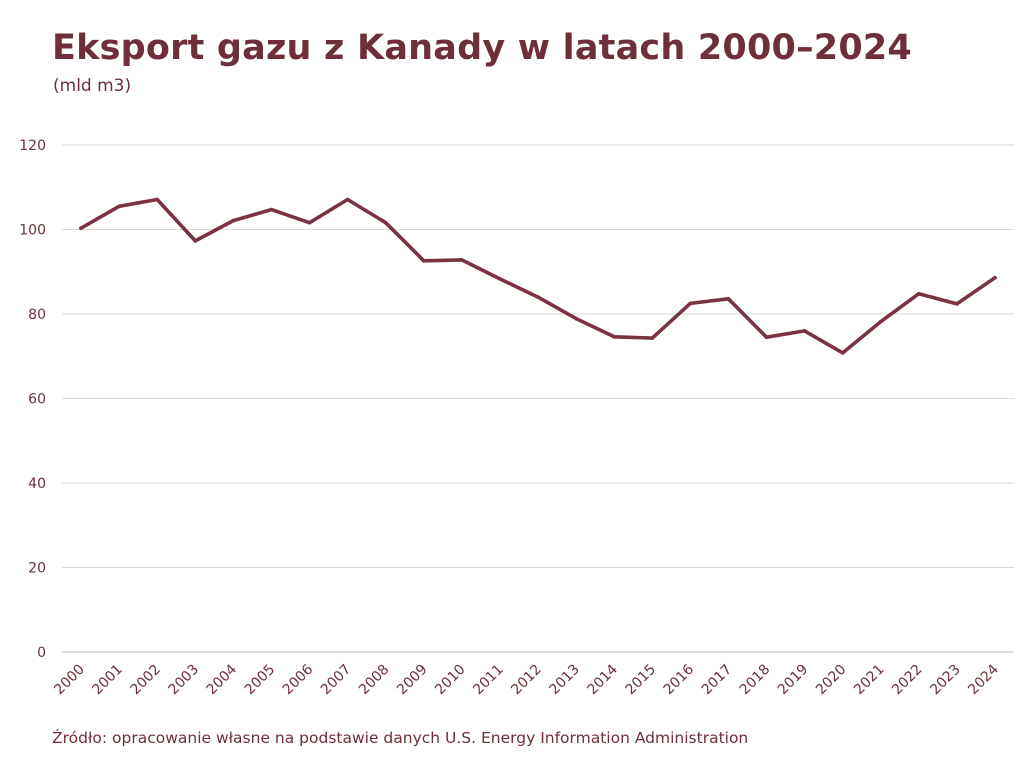 This screenshot has height=768, width=1024. What do you see at coordinates (755, 680) in the screenshot?
I see `x-tick-label: 2018` at bounding box center [755, 680].